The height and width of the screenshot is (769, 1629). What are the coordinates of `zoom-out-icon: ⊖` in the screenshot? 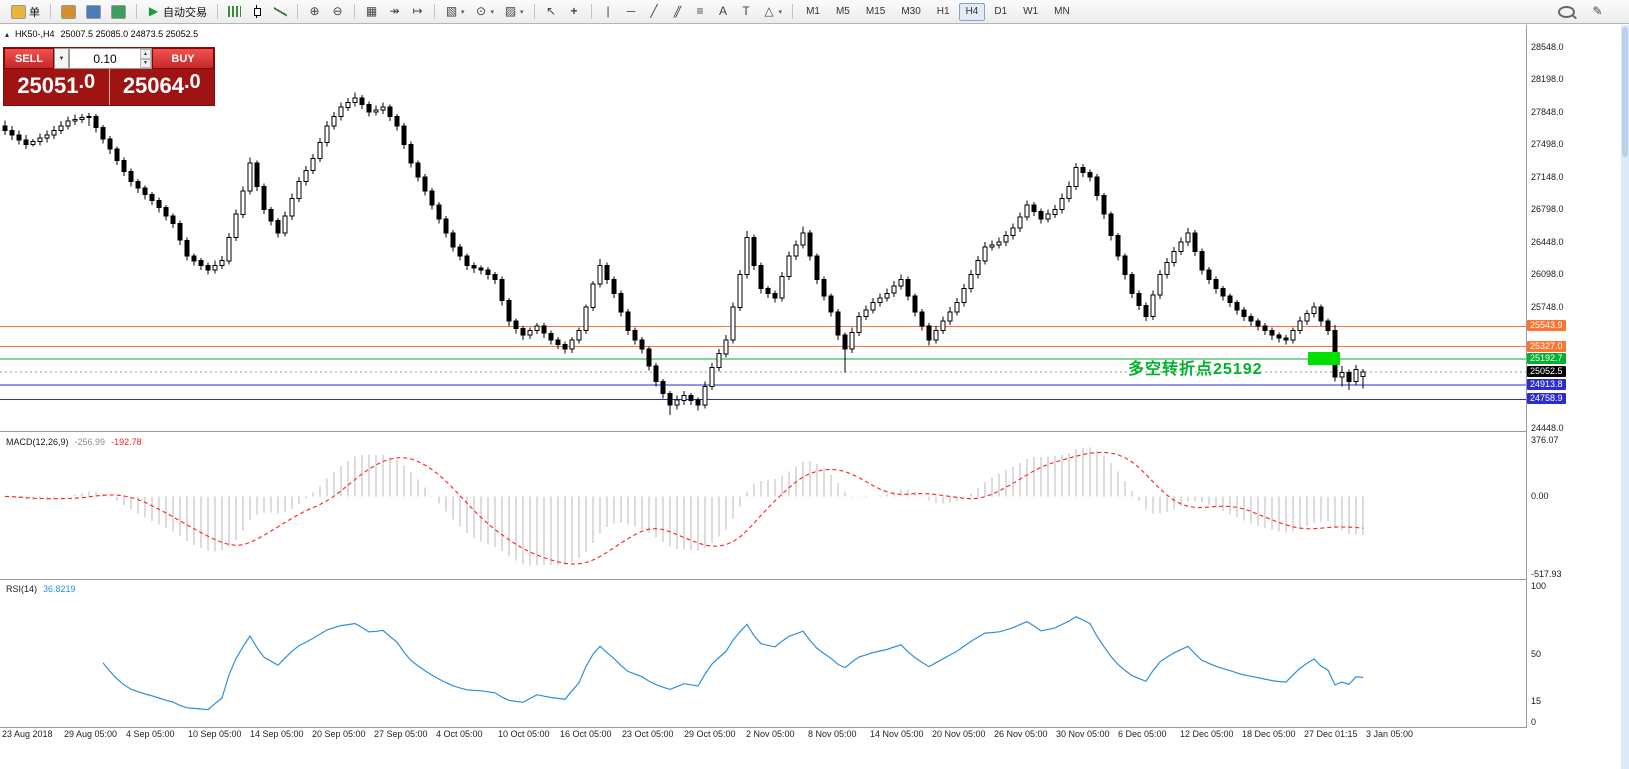 It's located at (337, 12).